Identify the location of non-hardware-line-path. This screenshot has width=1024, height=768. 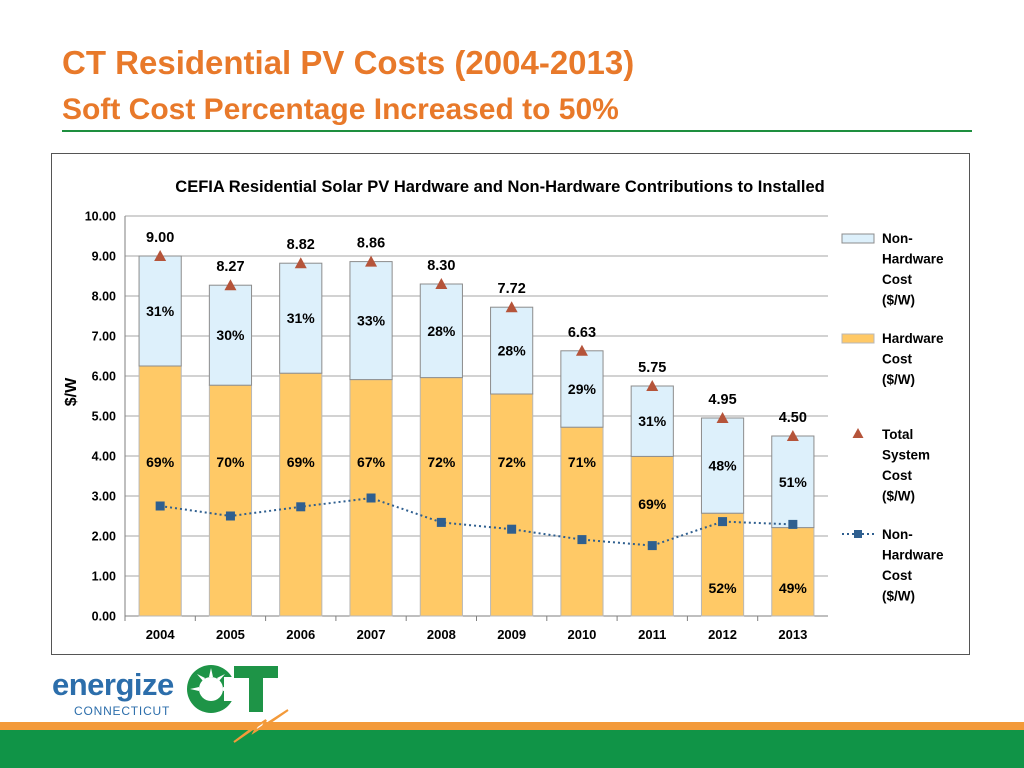
(476, 521).